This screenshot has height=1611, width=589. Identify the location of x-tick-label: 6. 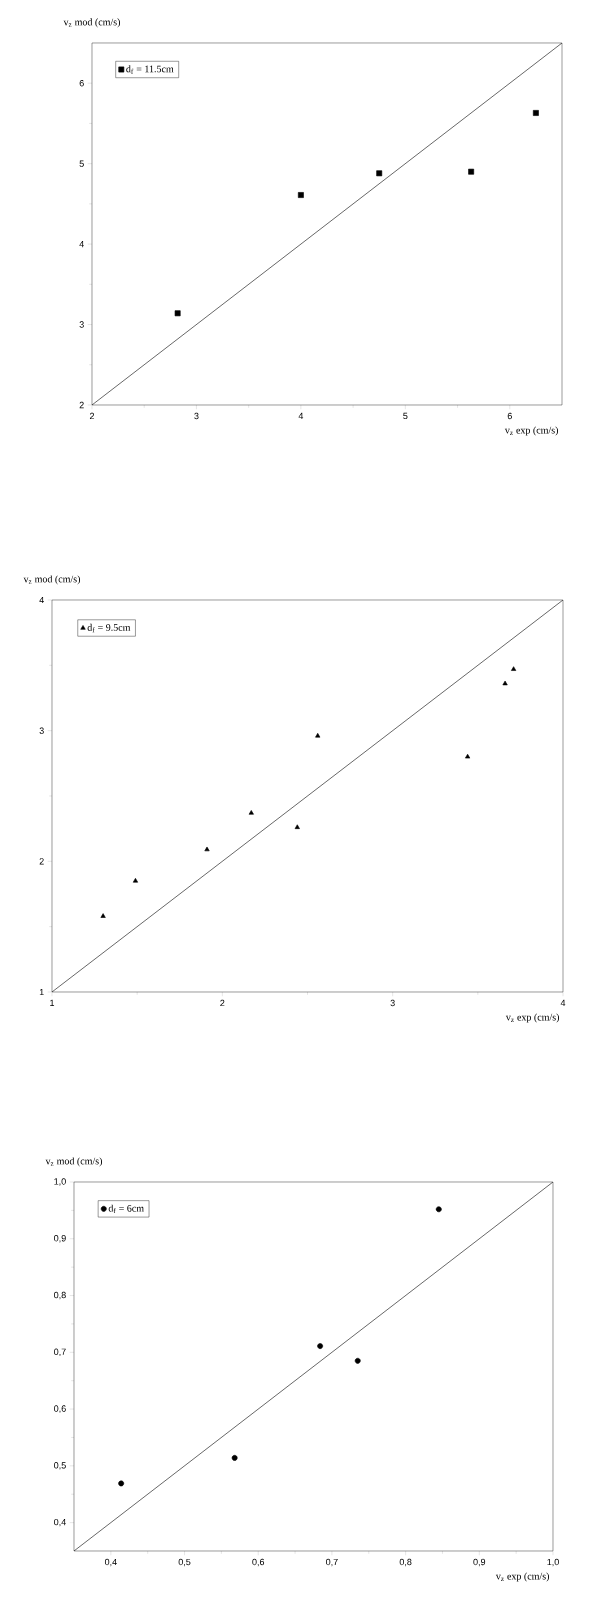
(509, 416).